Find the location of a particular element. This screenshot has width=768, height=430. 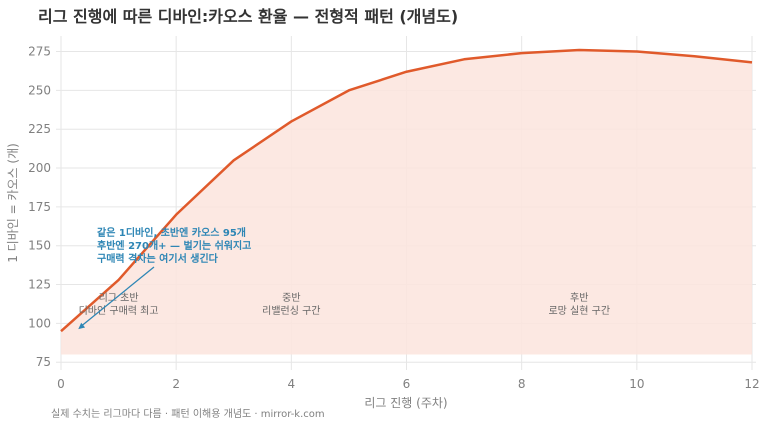

x-tick-label: 4 is located at coordinates (292, 384).